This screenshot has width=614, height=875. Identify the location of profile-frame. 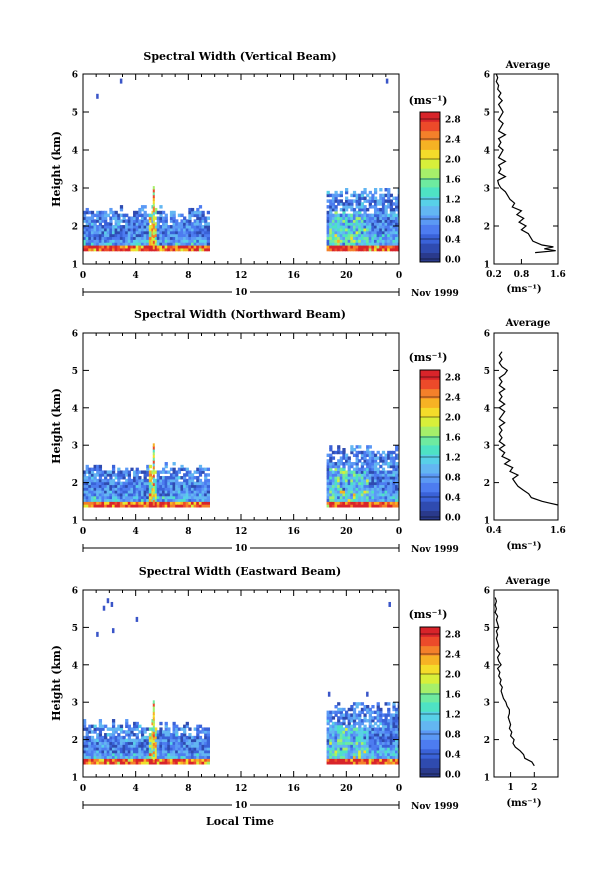
(526, 169).